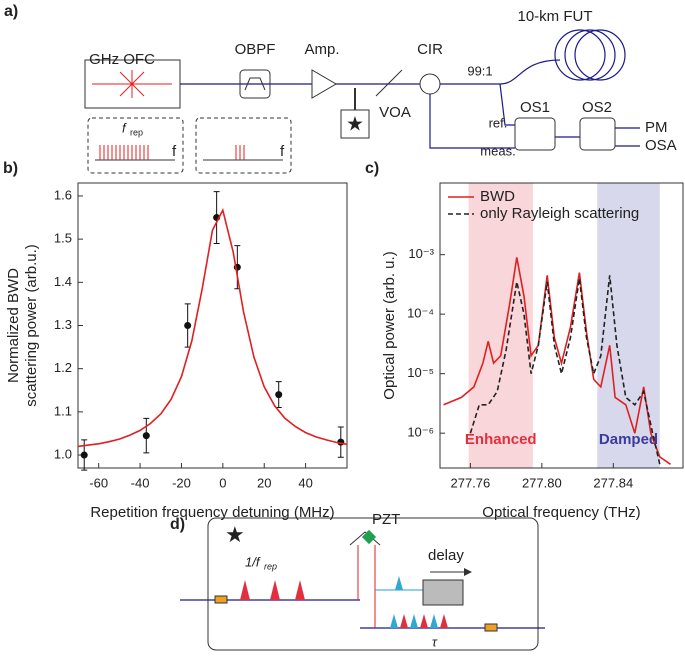  I want to click on y-axis-label: Optical power (arb. u.), so click(389, 325).